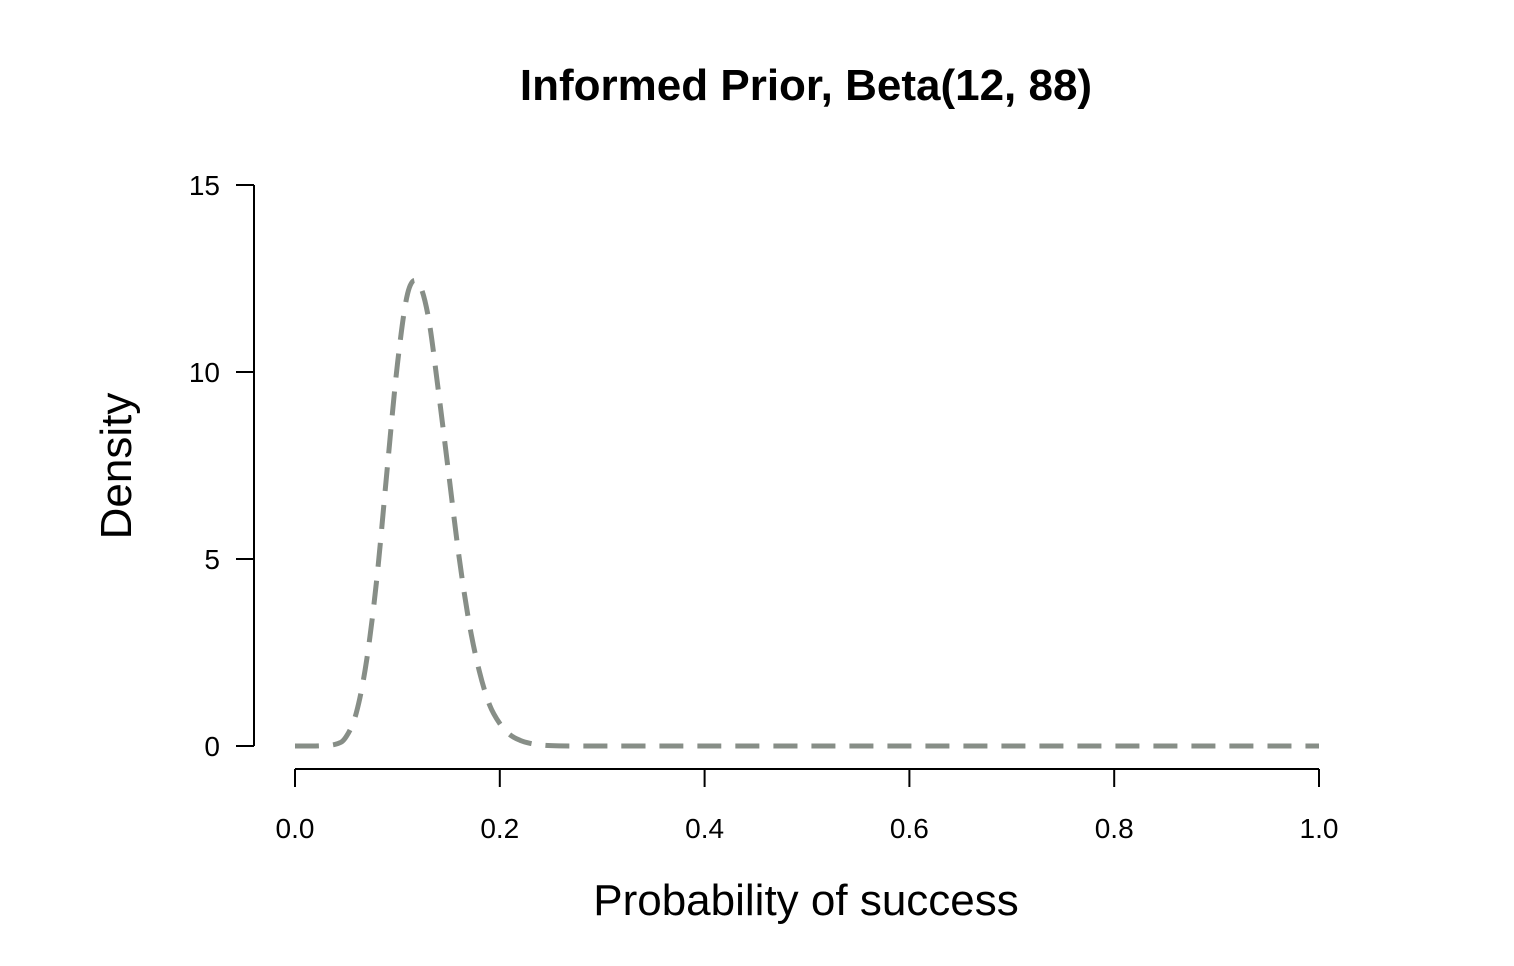 This screenshot has width=1514, height=966. What do you see at coordinates (1114, 828) in the screenshot?
I see `x-tick-label: 0.8` at bounding box center [1114, 828].